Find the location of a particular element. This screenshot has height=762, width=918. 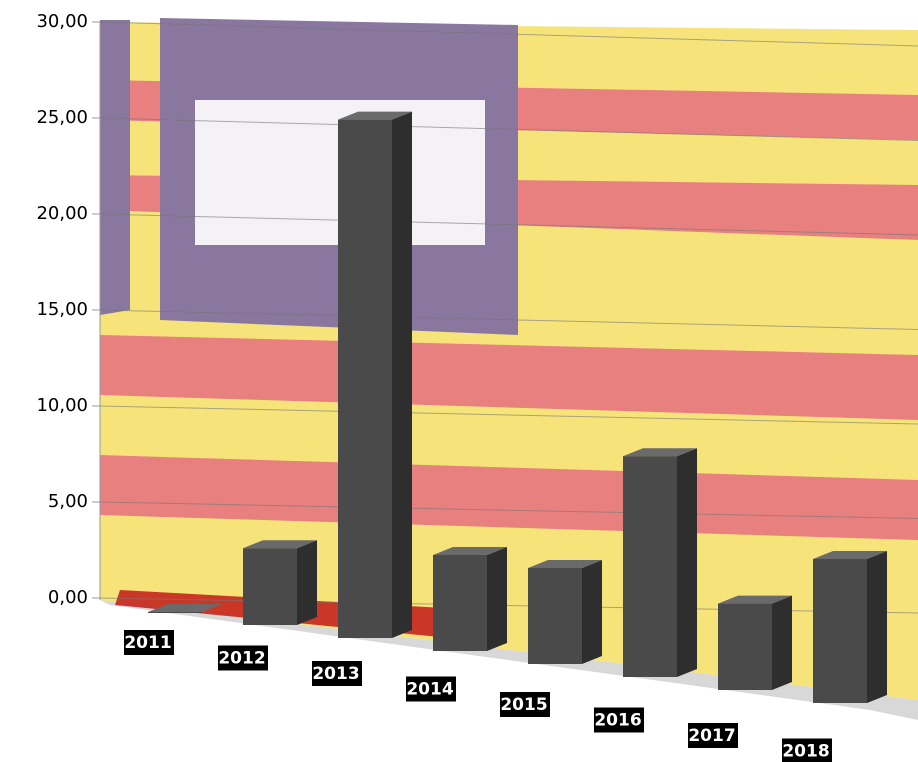

y-tick-label: 25,00 is located at coordinates (62, 117).